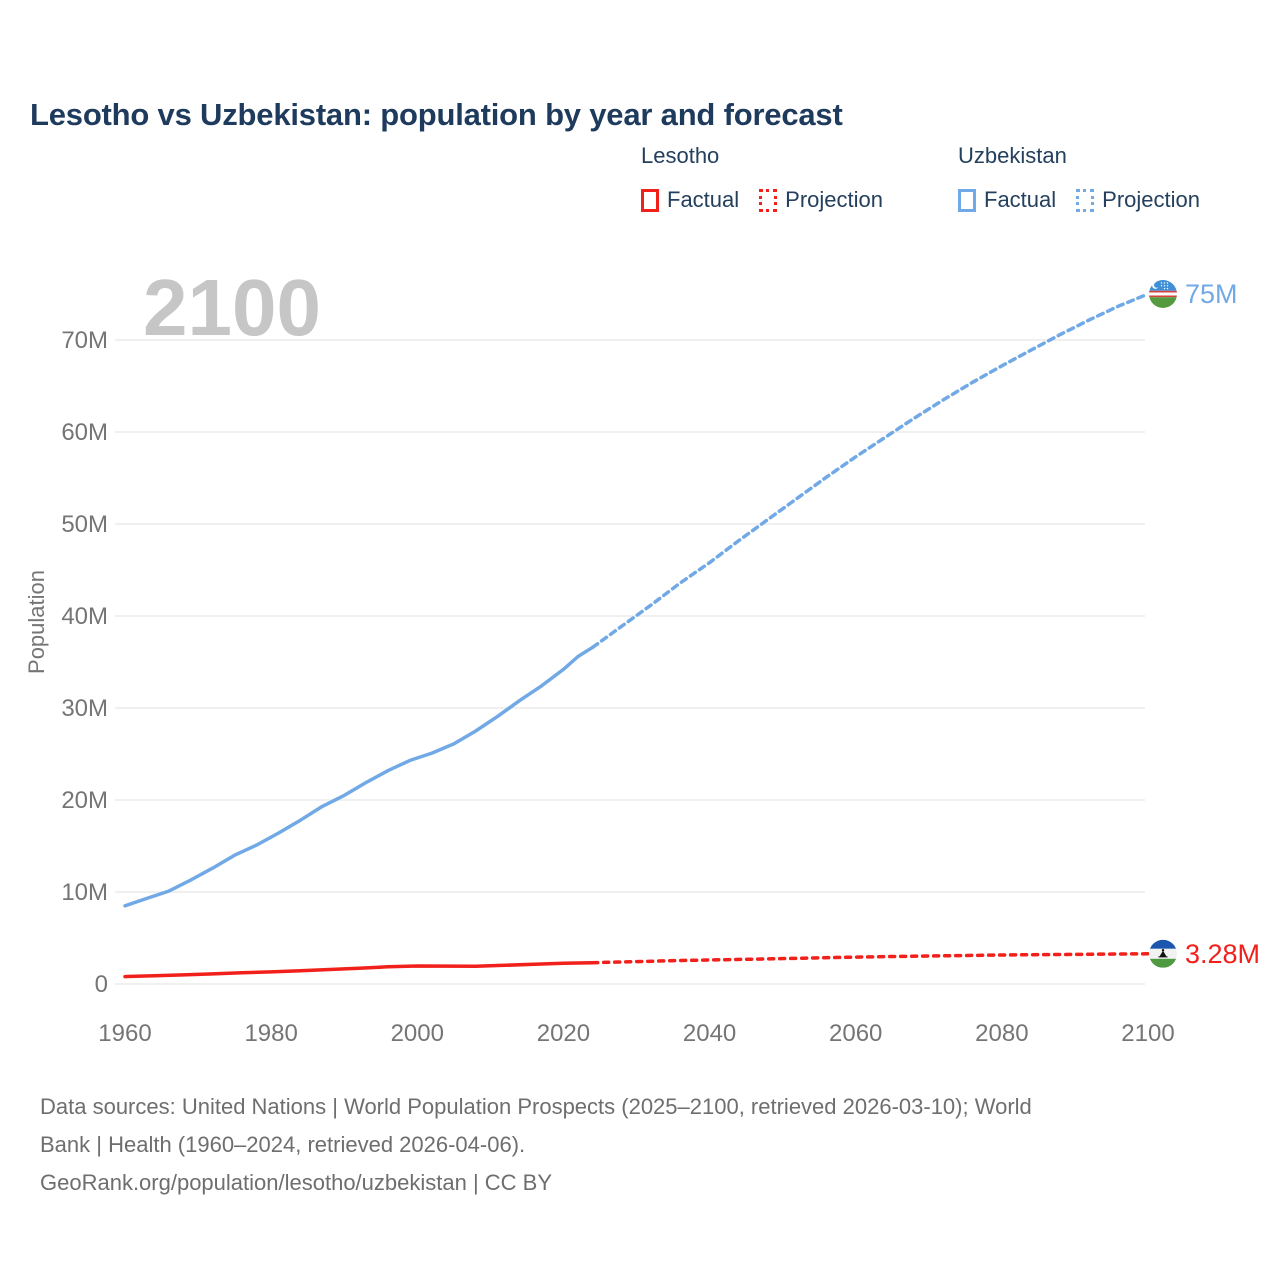 This screenshot has height=1280, width=1280. What do you see at coordinates (855, 1033) in the screenshot?
I see `x-tick-label: 2060` at bounding box center [855, 1033].